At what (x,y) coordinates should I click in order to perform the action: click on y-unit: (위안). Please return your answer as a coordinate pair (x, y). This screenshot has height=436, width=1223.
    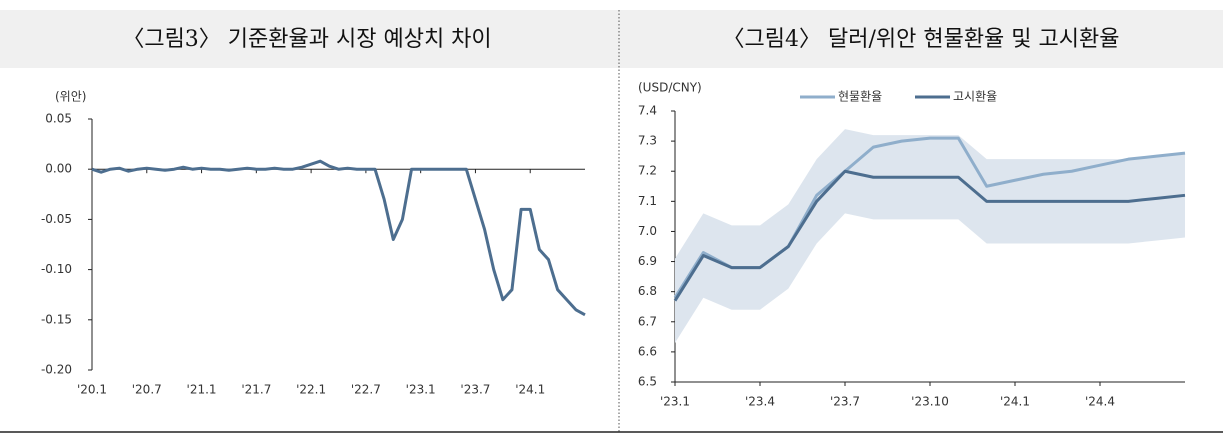
    Looking at the image, I should click on (70, 97).